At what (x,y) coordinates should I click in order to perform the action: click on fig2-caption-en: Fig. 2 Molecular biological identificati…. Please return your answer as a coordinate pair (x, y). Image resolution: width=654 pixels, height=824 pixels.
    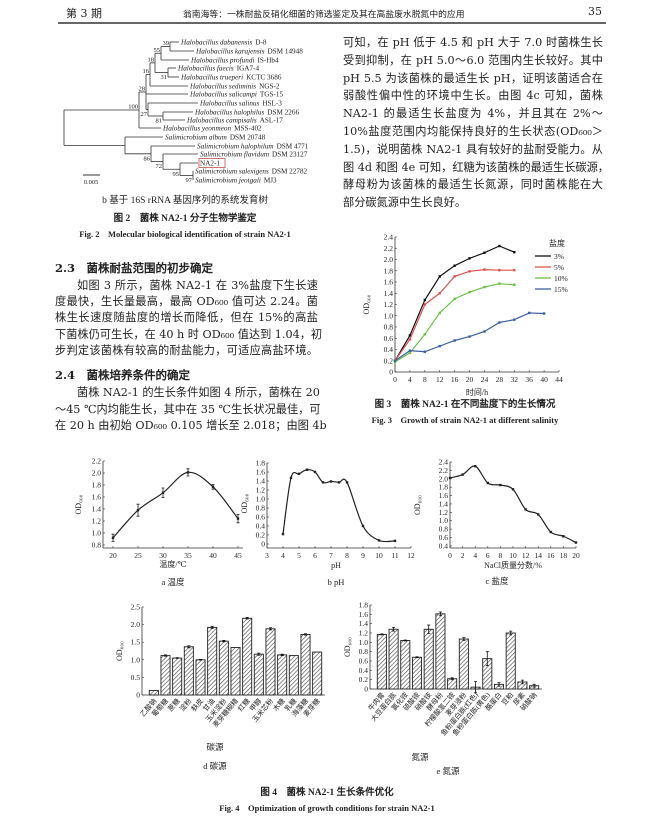
    Looking at the image, I should click on (185, 234).